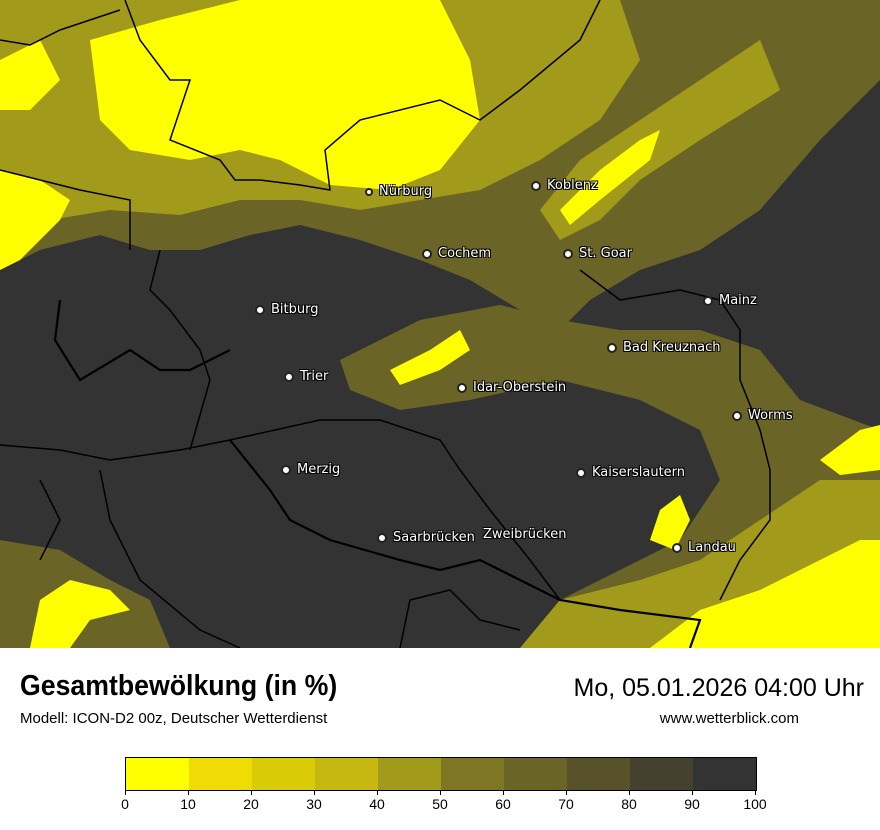 Image resolution: width=880 pixels, height=830 pixels. What do you see at coordinates (639, 472) in the screenshot?
I see `city-label: Kaiserslautern` at bounding box center [639, 472].